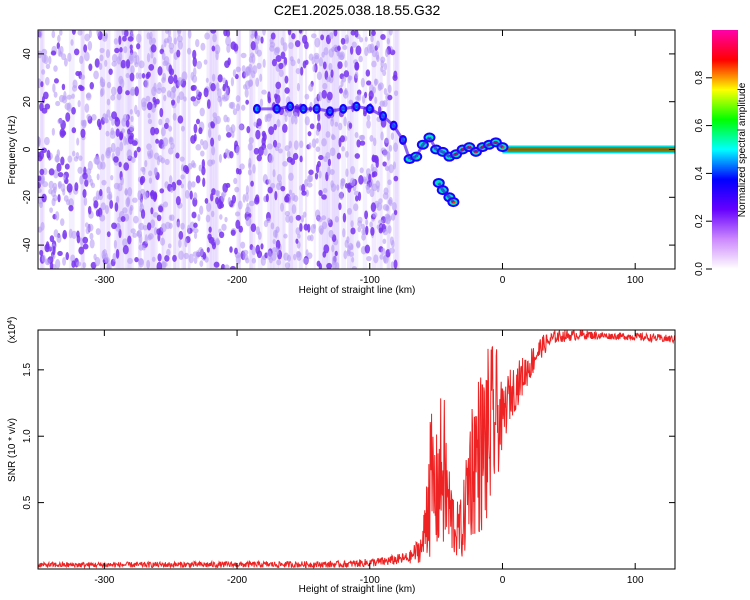  I want to click on snr-x-tick-label: 100, so click(635, 580).